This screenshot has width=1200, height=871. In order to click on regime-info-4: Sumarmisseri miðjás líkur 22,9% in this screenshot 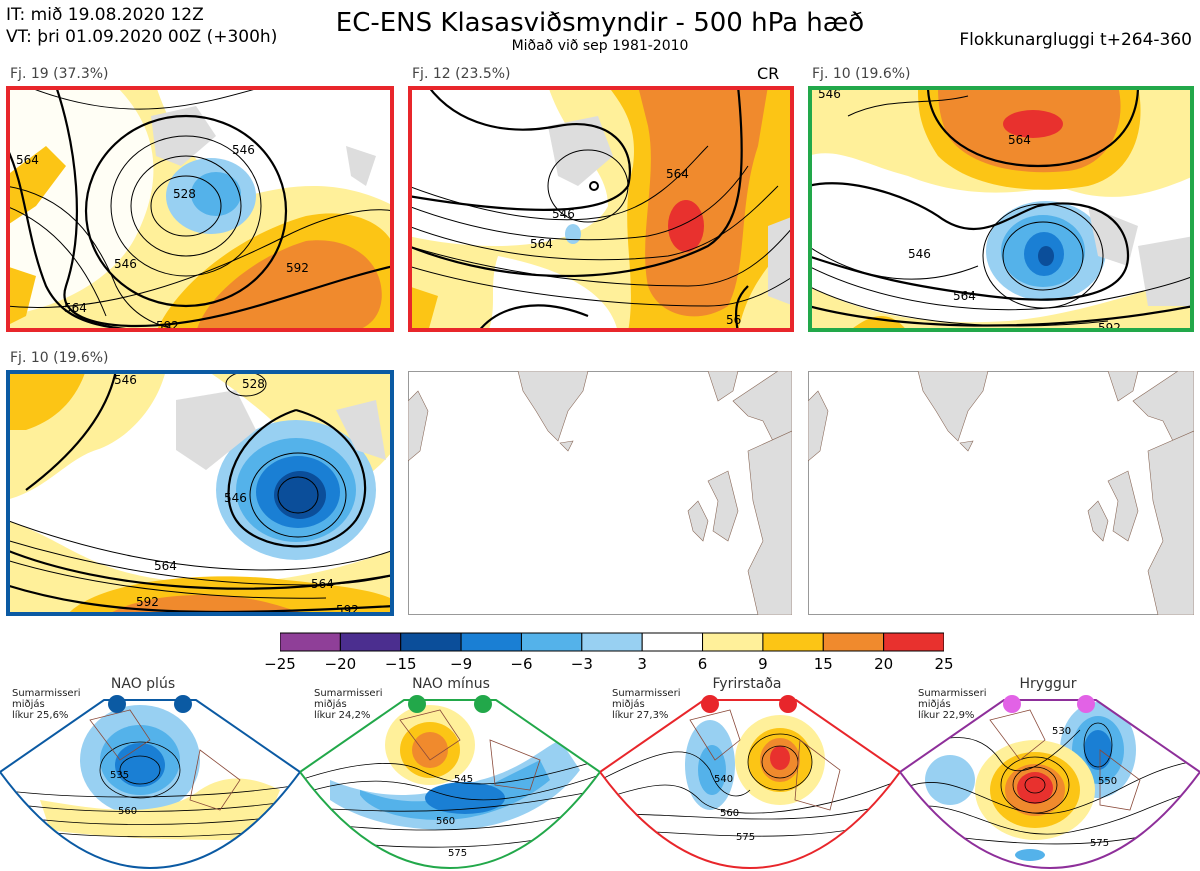, I will do `click(952, 704)`.